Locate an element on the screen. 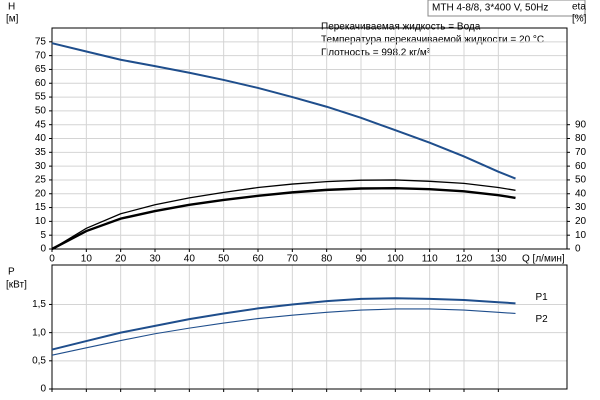 This screenshot has width=600, height=400. x-tick-label: 20 is located at coordinates (121, 259).